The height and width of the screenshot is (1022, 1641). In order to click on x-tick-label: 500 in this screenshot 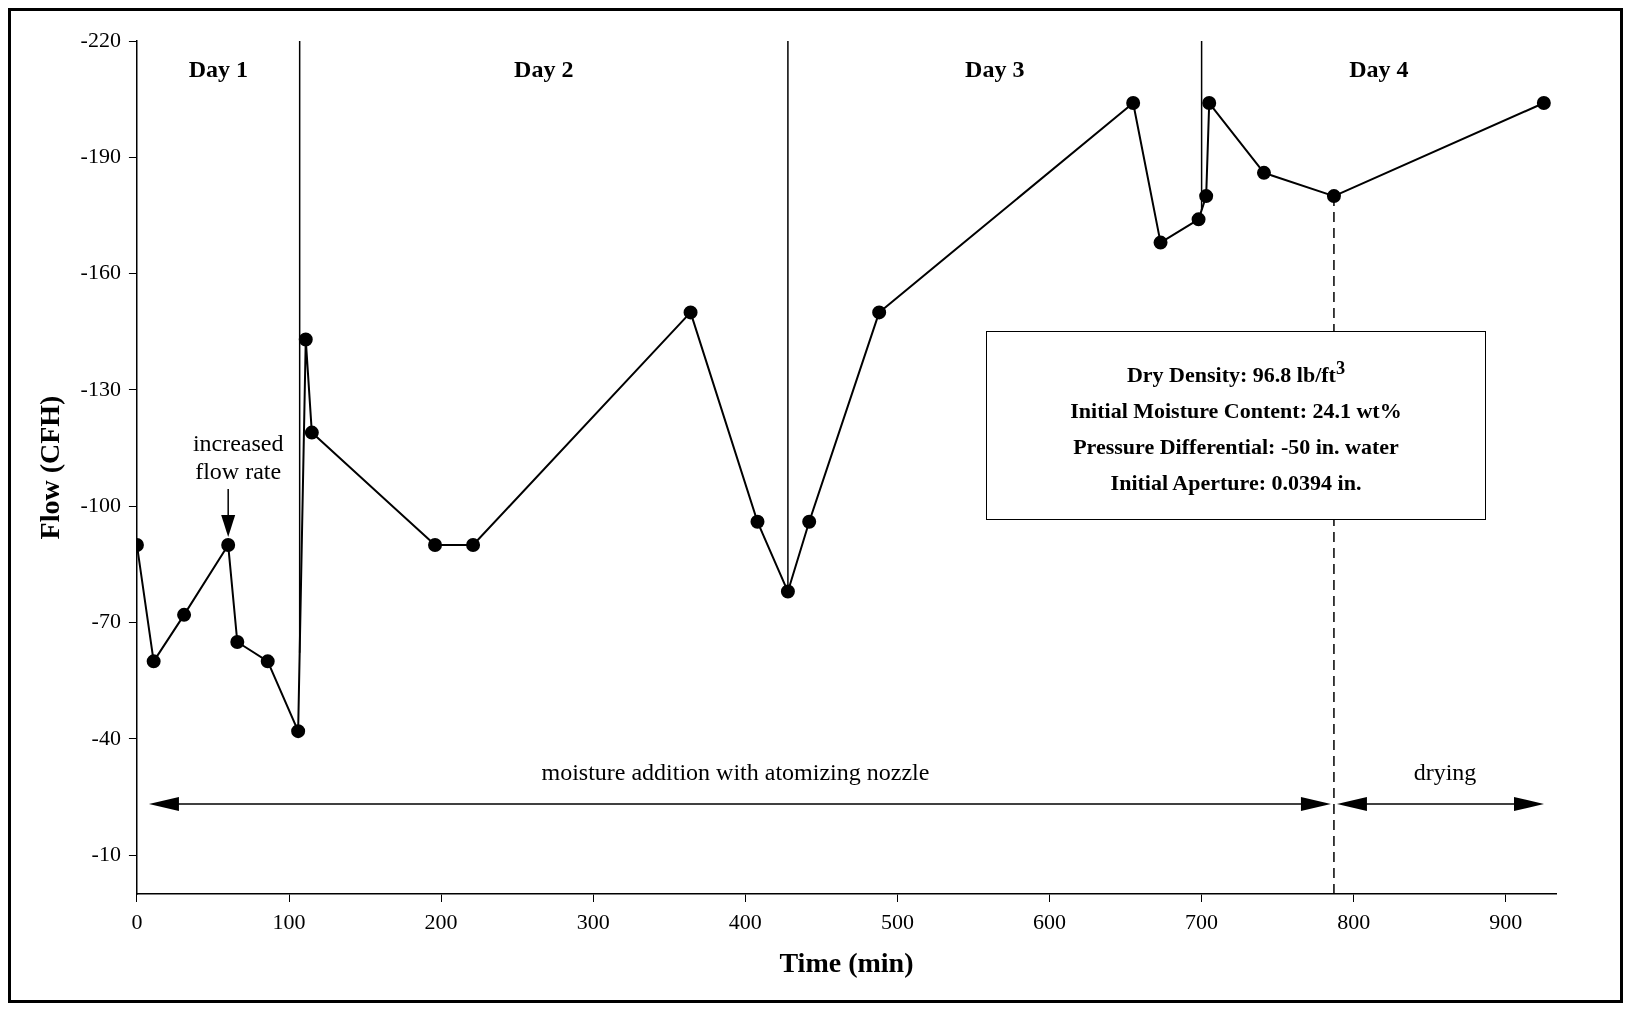, I will do `click(897, 921)`.